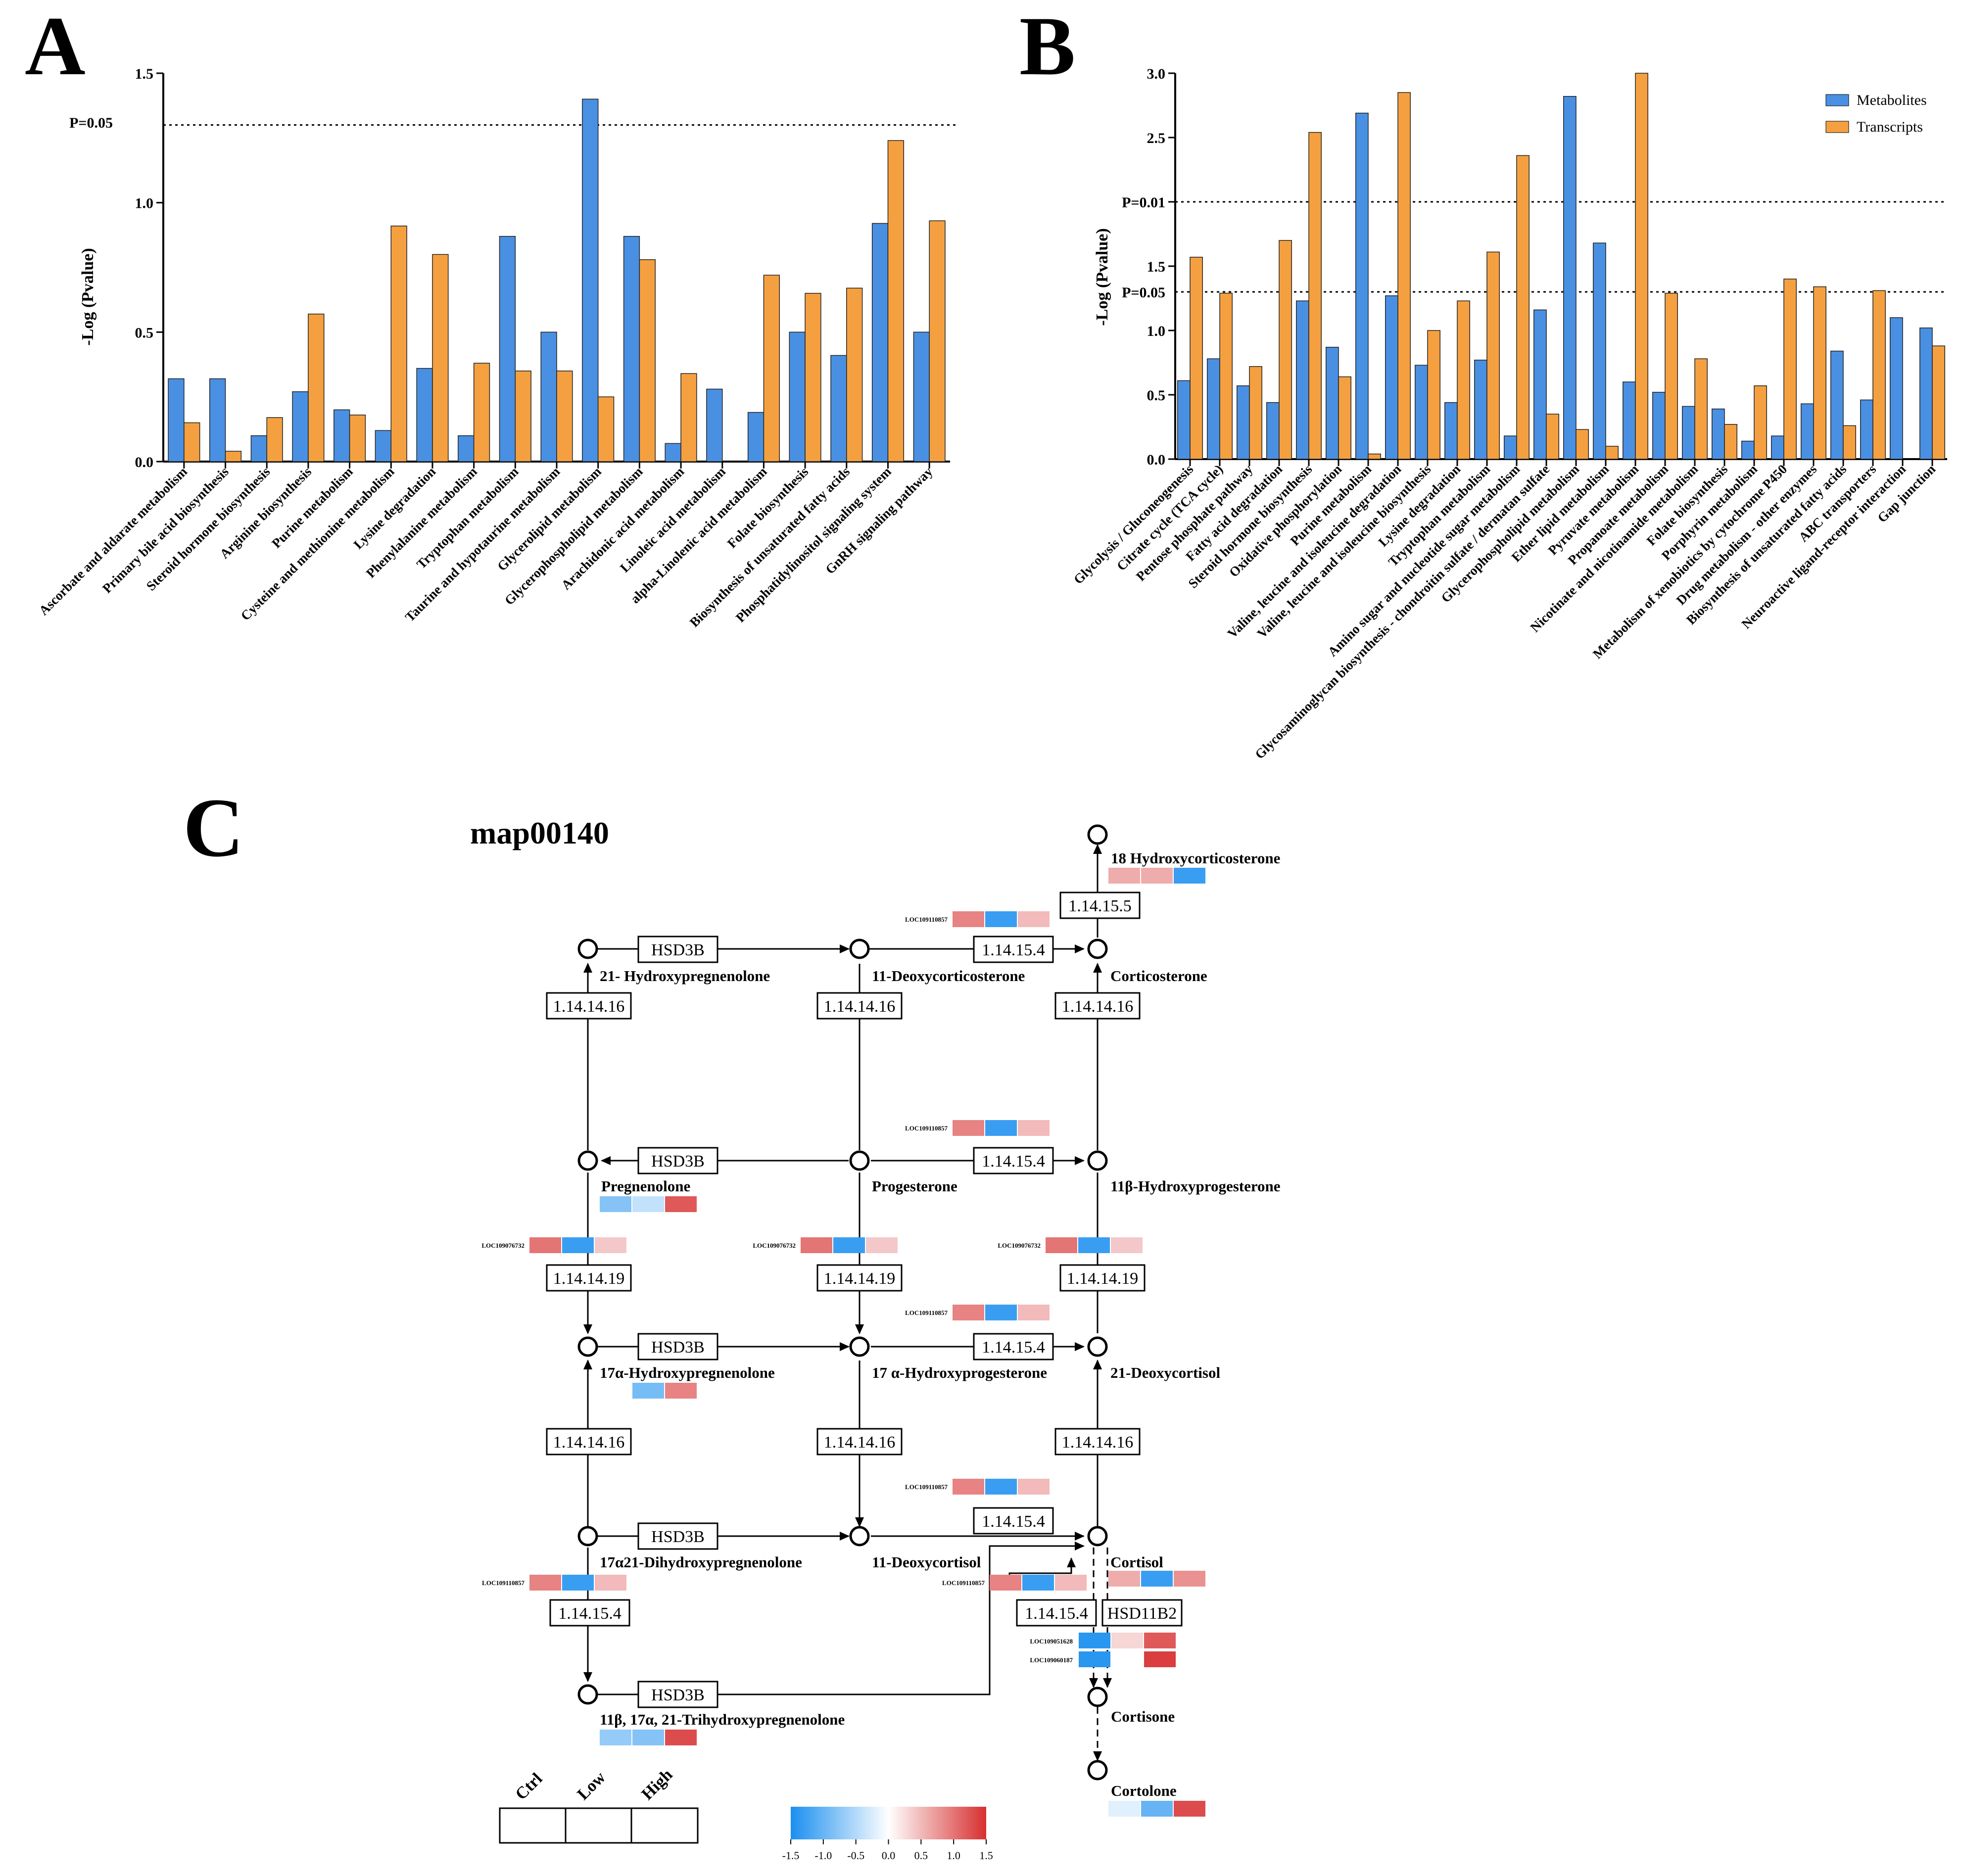 Image resolution: width=1961 pixels, height=1876 pixels. Describe the element at coordinates (1097, 1770) in the screenshot. I see `node-cortolone` at that location.